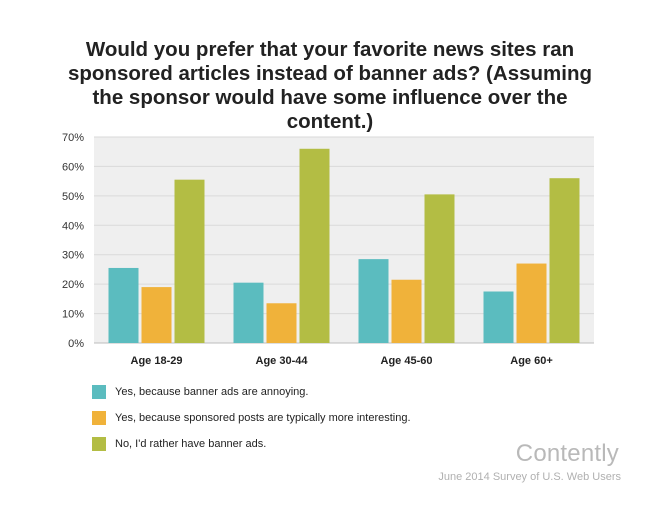 This screenshot has height=513, width=661. I want to click on y-tick-label: 10%, so click(73, 315).